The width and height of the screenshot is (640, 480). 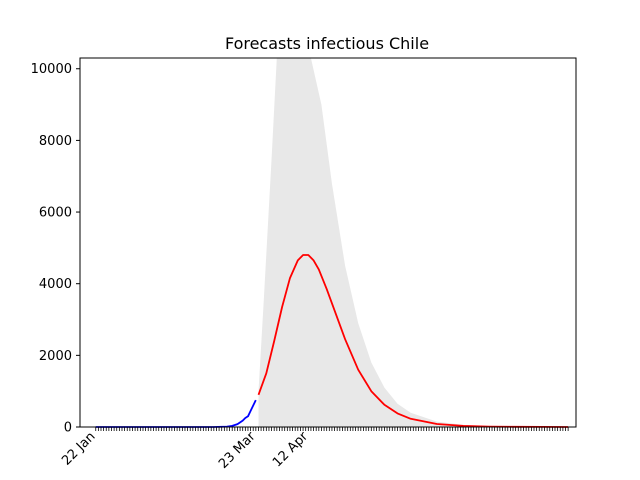 I want to click on chart-title: Forecasts infectious Chile, so click(x=327, y=43).